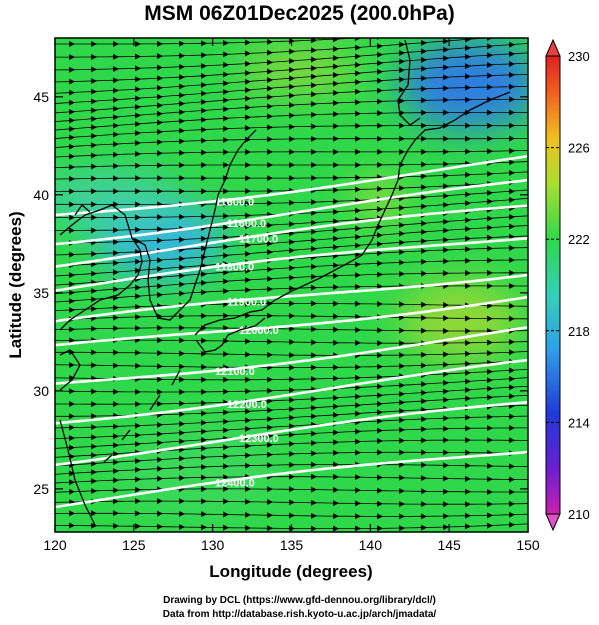 The height and width of the screenshot is (625, 599). I want to click on height-contour, so click(291, 321).